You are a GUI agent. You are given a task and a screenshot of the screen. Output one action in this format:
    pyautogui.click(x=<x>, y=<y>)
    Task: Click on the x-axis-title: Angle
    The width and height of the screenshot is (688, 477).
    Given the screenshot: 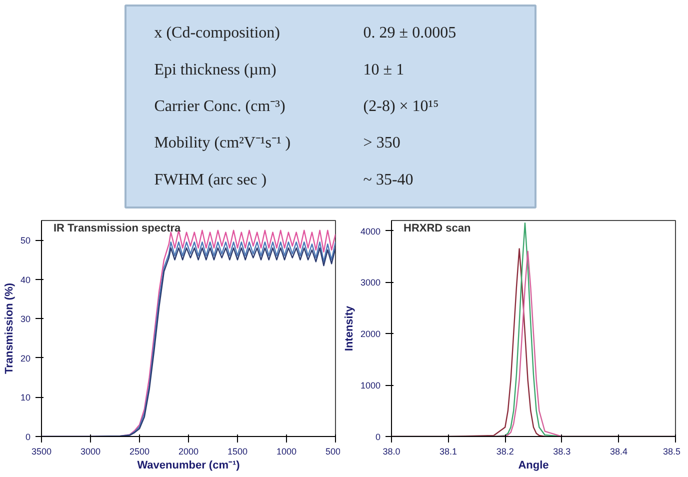 What is the action you would take?
    pyautogui.click(x=533, y=466)
    